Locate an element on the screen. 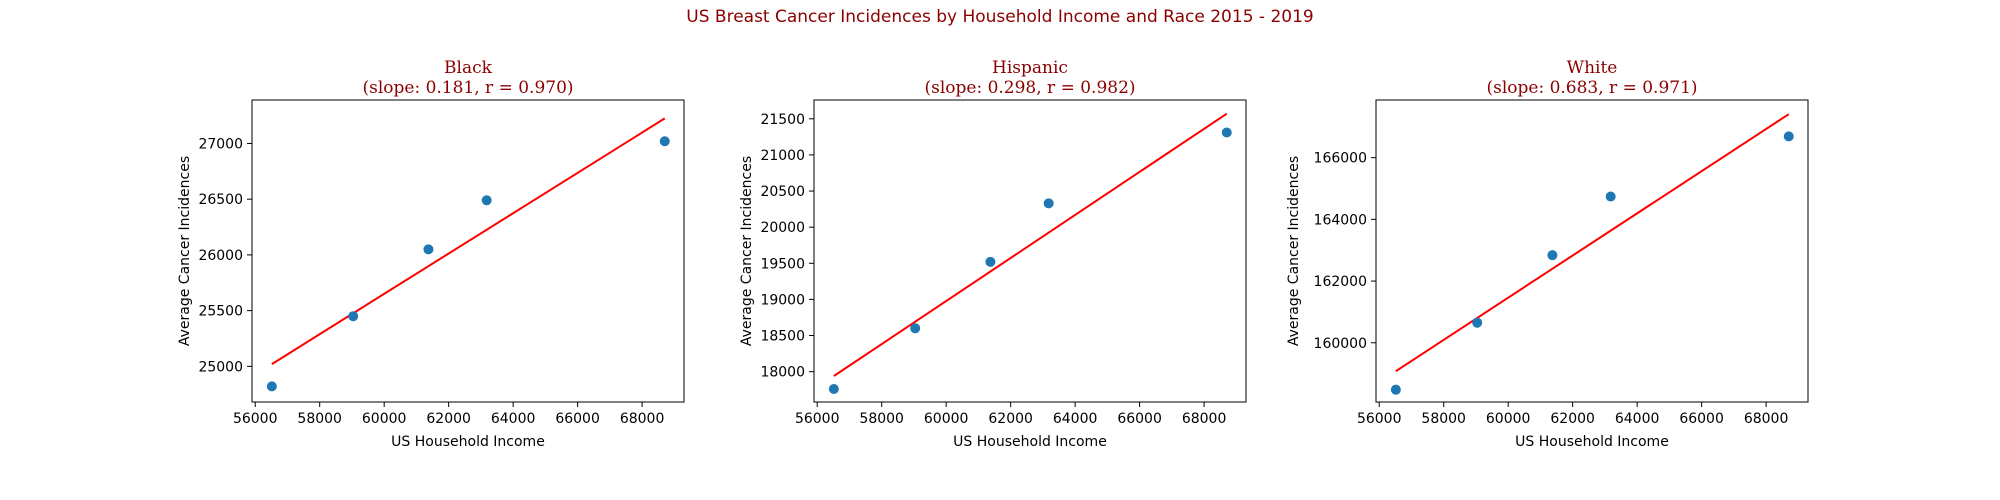  y-tick-label: 162000 is located at coordinates (1340, 282).